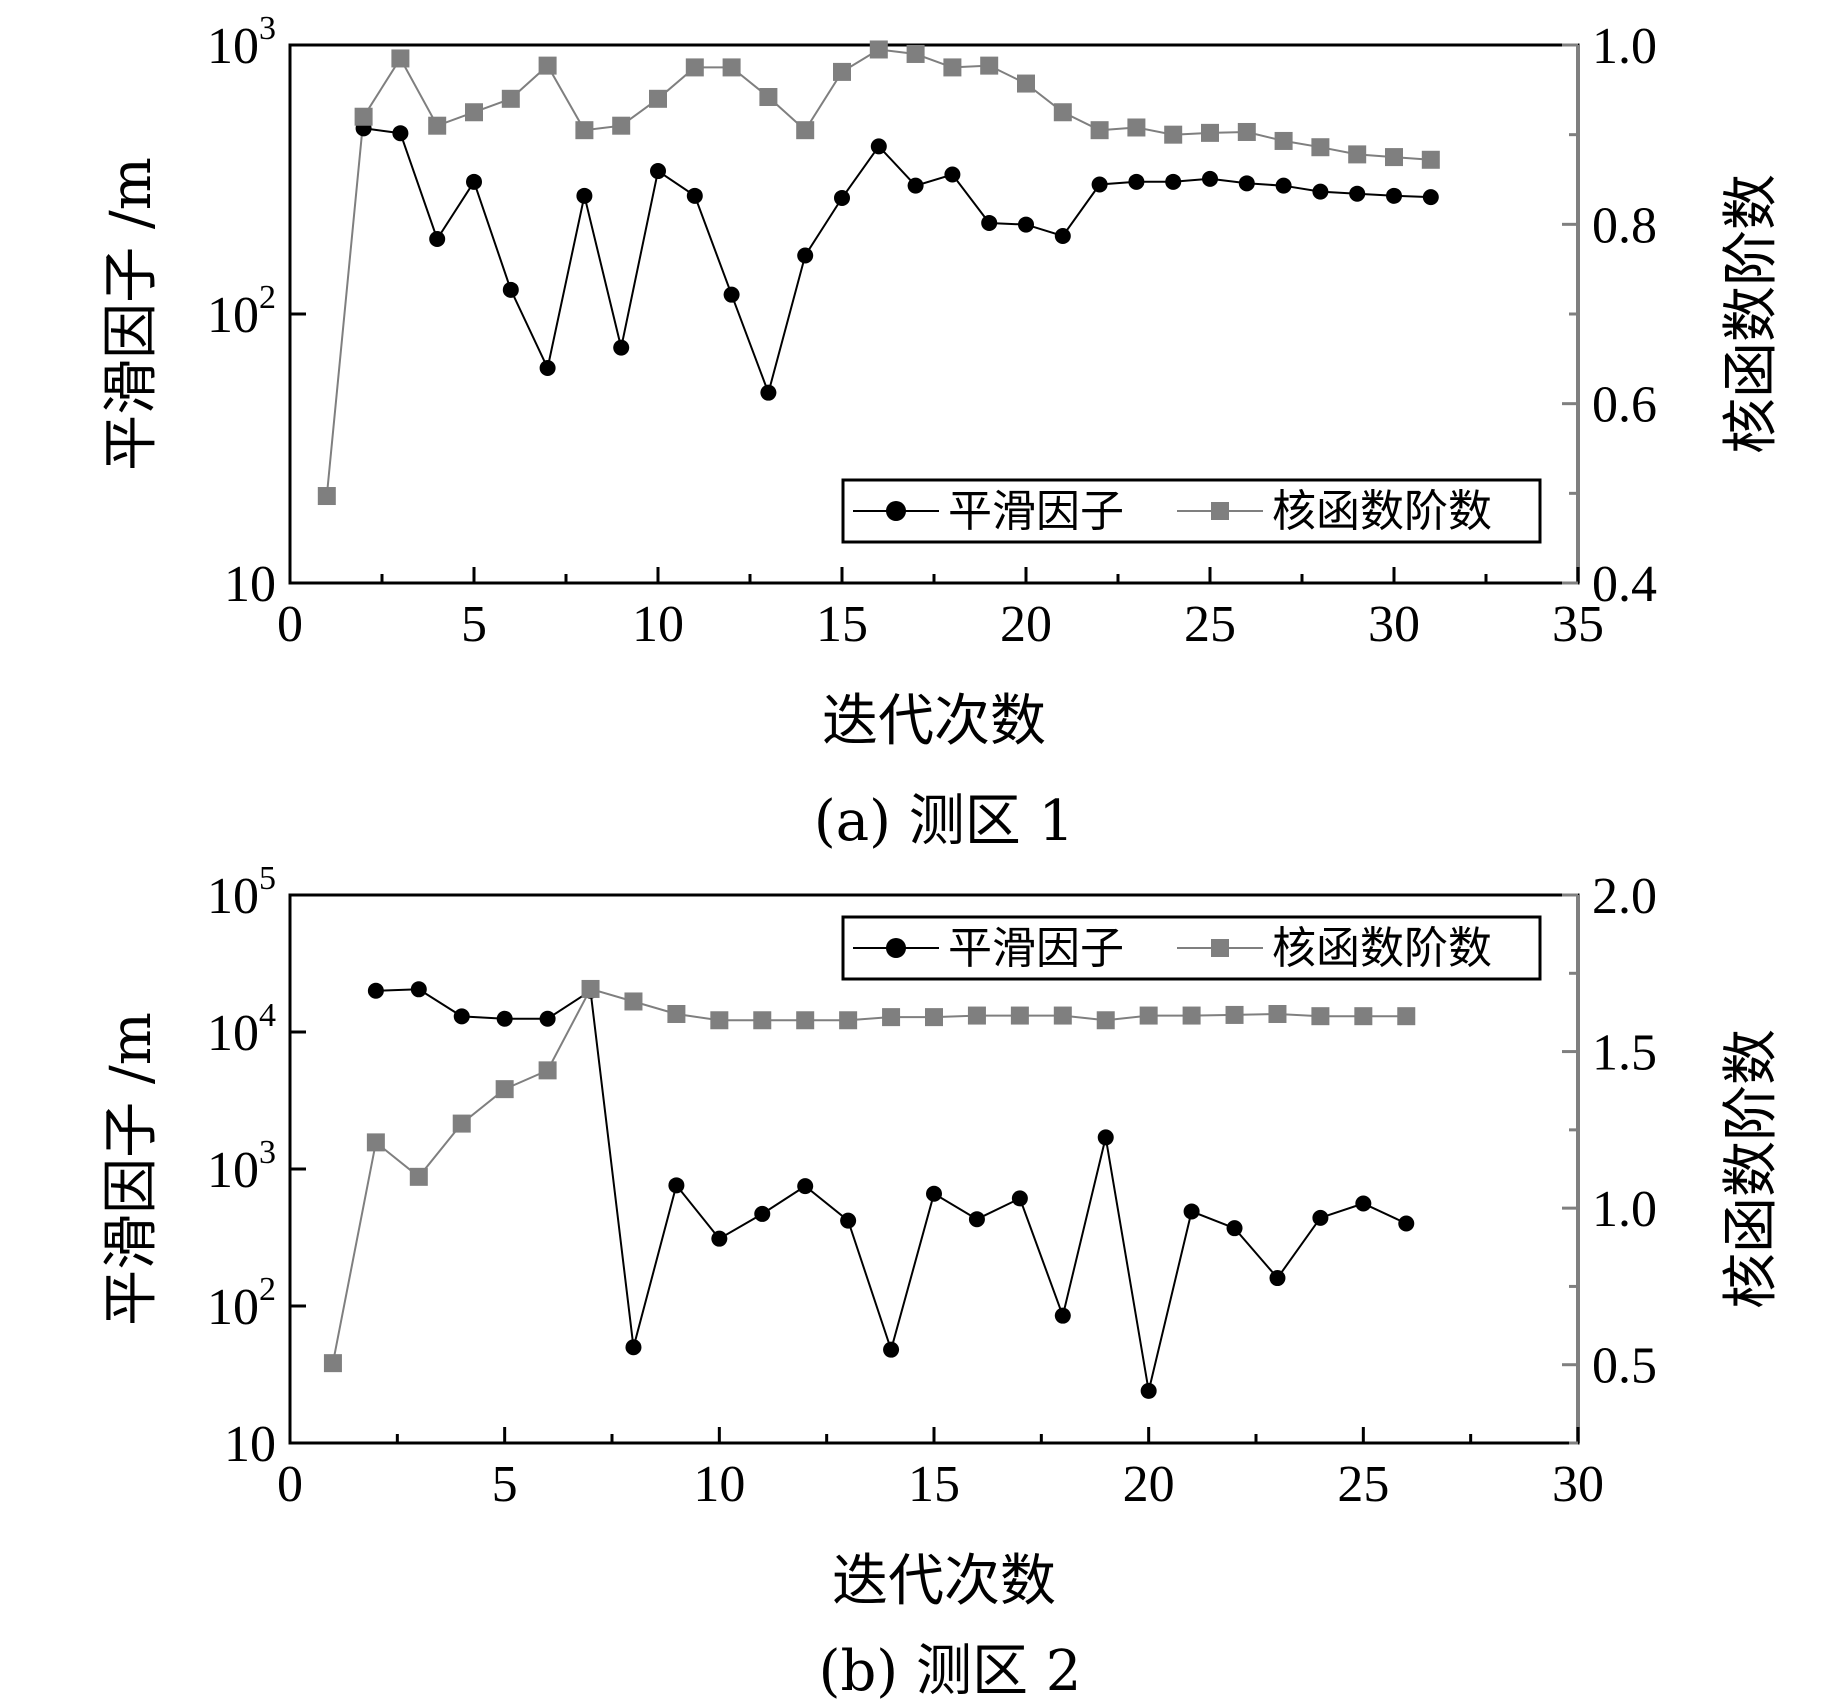 Image resolution: width=1843 pixels, height=1701 pixels. I want to click on y-ticks-left: 10 10² 10³ 10⁴ 10⁵, so click(256, 1166).